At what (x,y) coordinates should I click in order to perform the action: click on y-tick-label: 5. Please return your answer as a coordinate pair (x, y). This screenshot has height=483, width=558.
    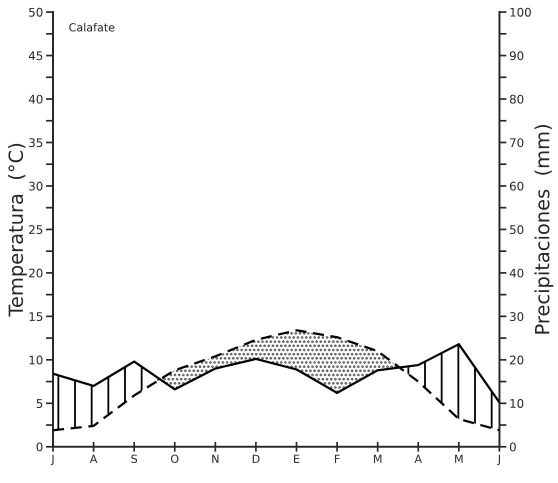
    Looking at the image, I should click on (39, 403).